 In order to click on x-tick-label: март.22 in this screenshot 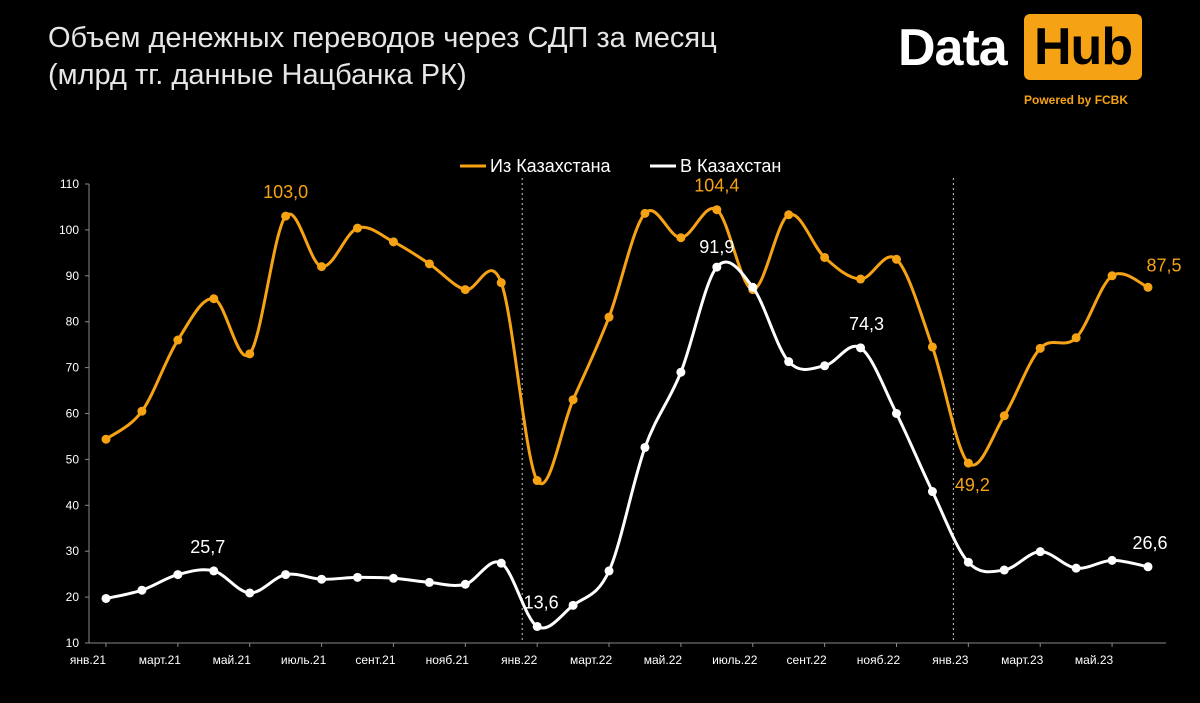, I will do `click(591, 660)`.